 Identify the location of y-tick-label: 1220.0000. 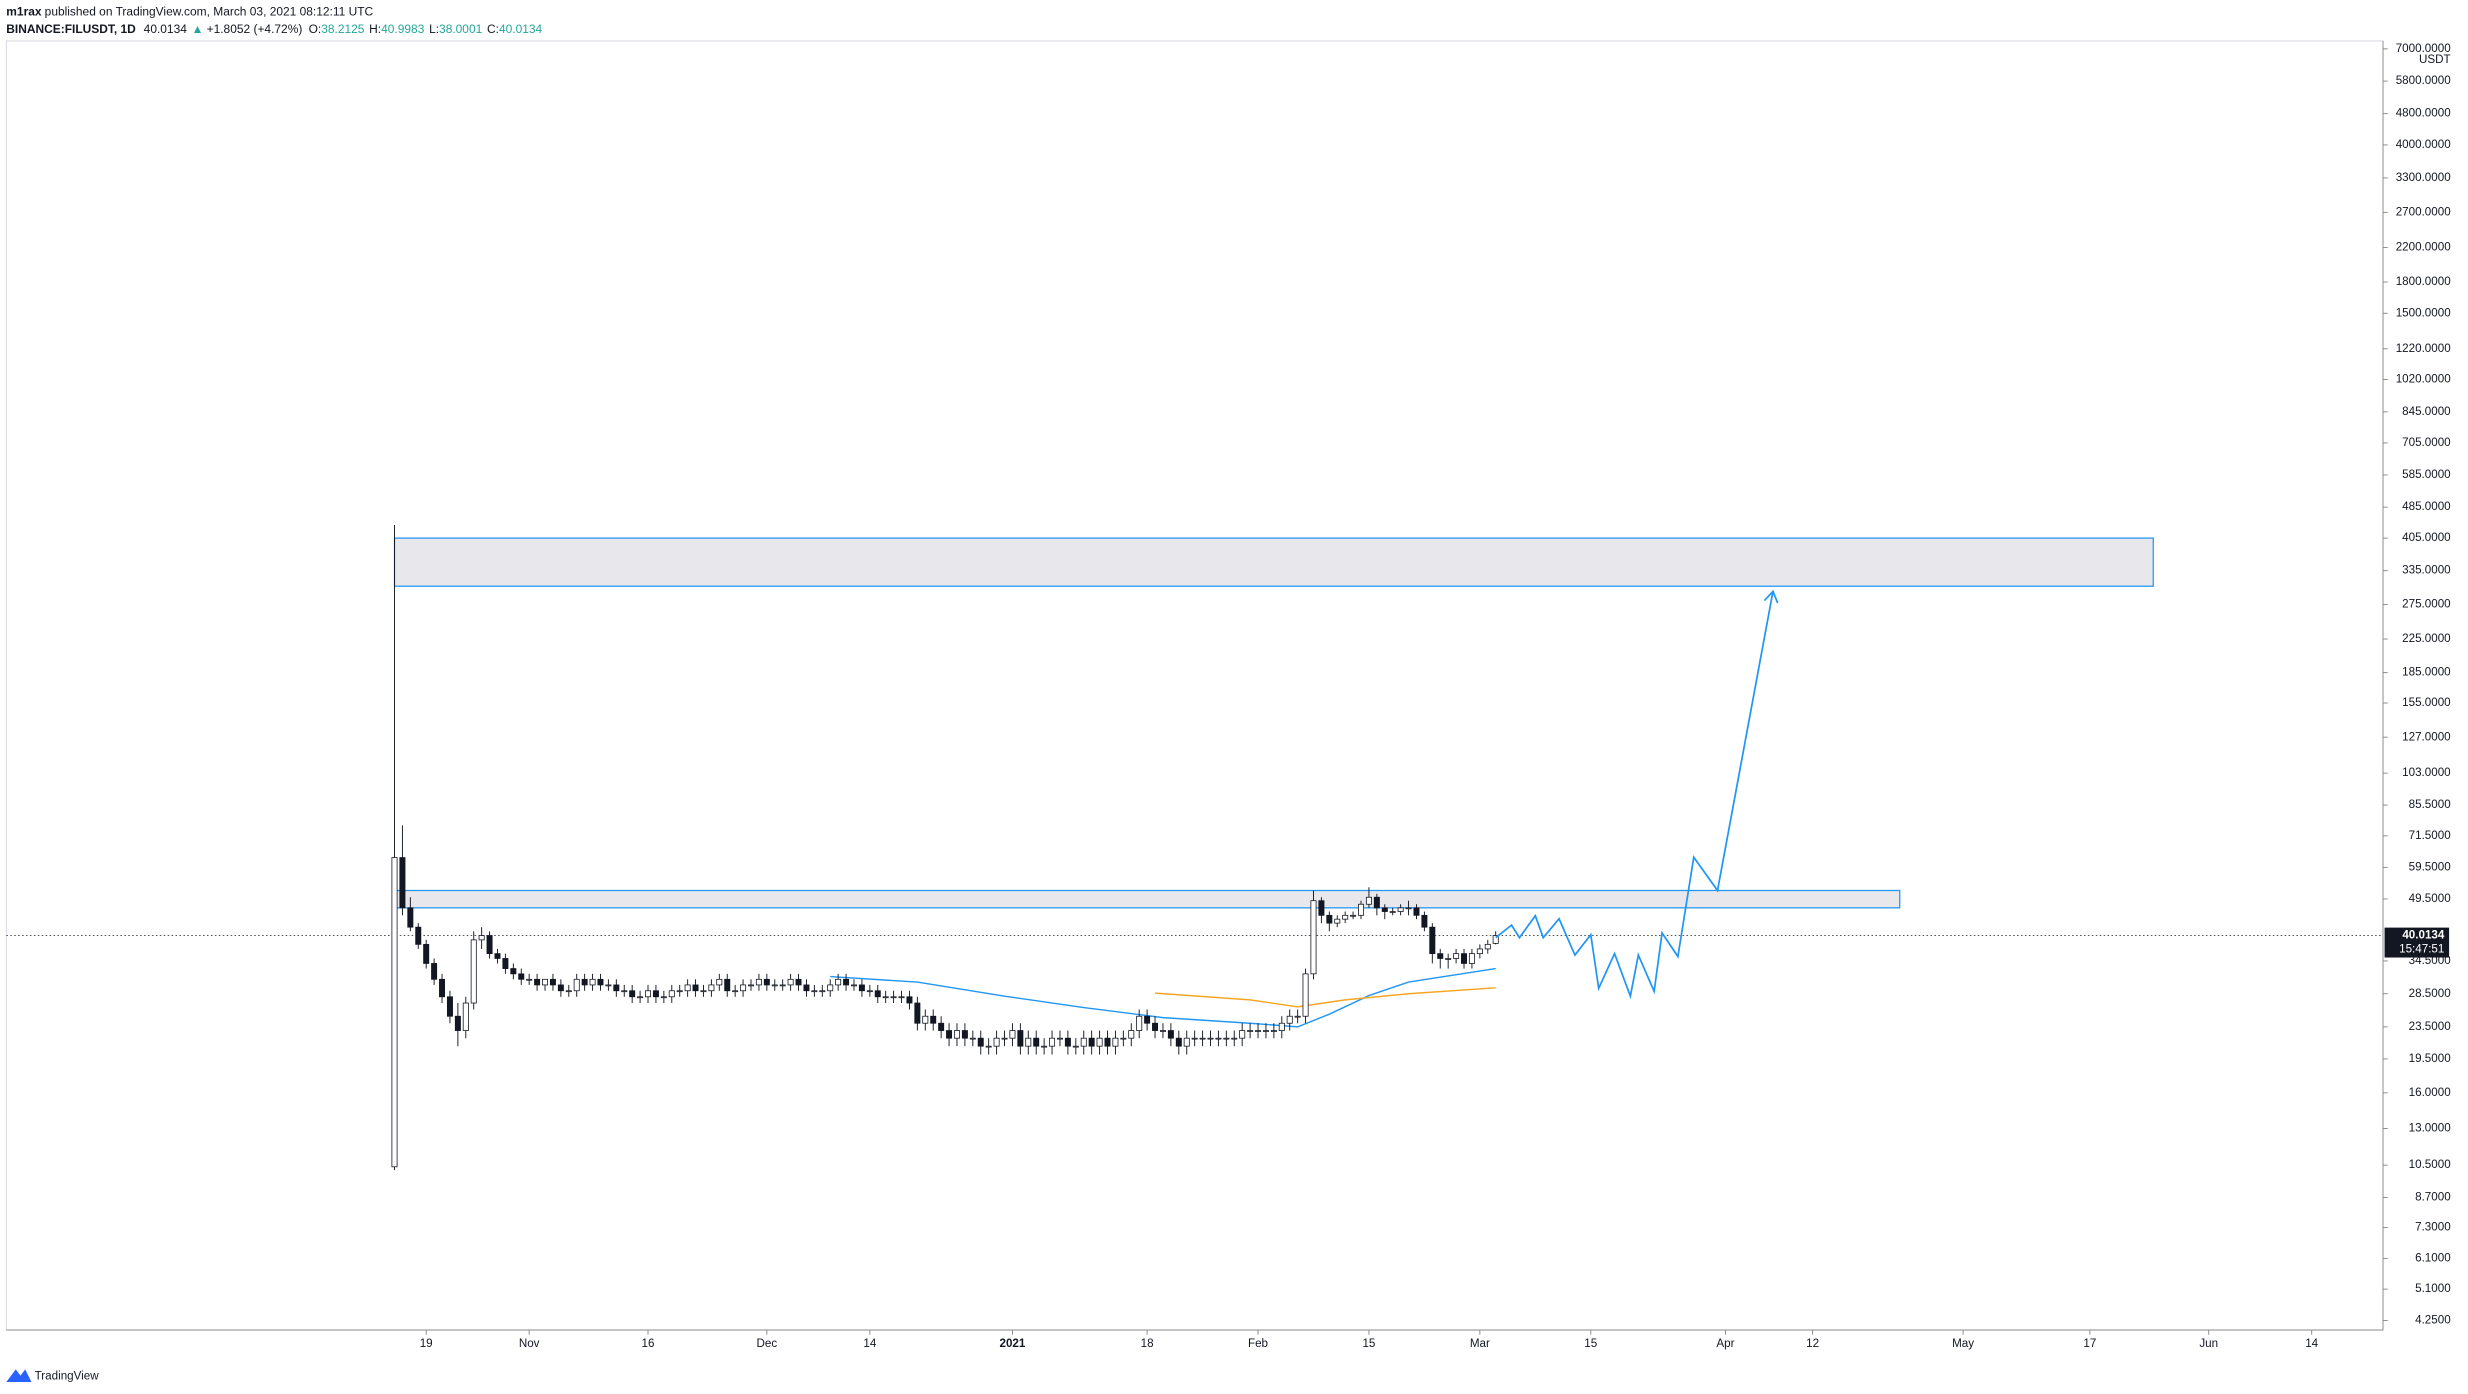
(2423, 348).